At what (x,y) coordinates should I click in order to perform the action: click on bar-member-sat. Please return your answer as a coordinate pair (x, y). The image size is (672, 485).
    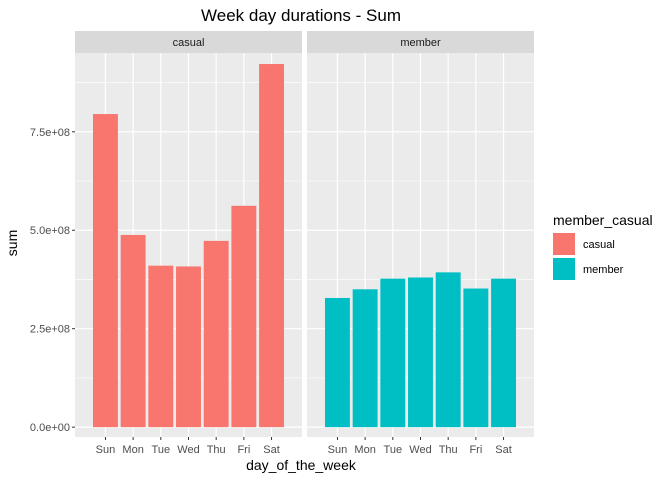
    Looking at the image, I should click on (504, 353).